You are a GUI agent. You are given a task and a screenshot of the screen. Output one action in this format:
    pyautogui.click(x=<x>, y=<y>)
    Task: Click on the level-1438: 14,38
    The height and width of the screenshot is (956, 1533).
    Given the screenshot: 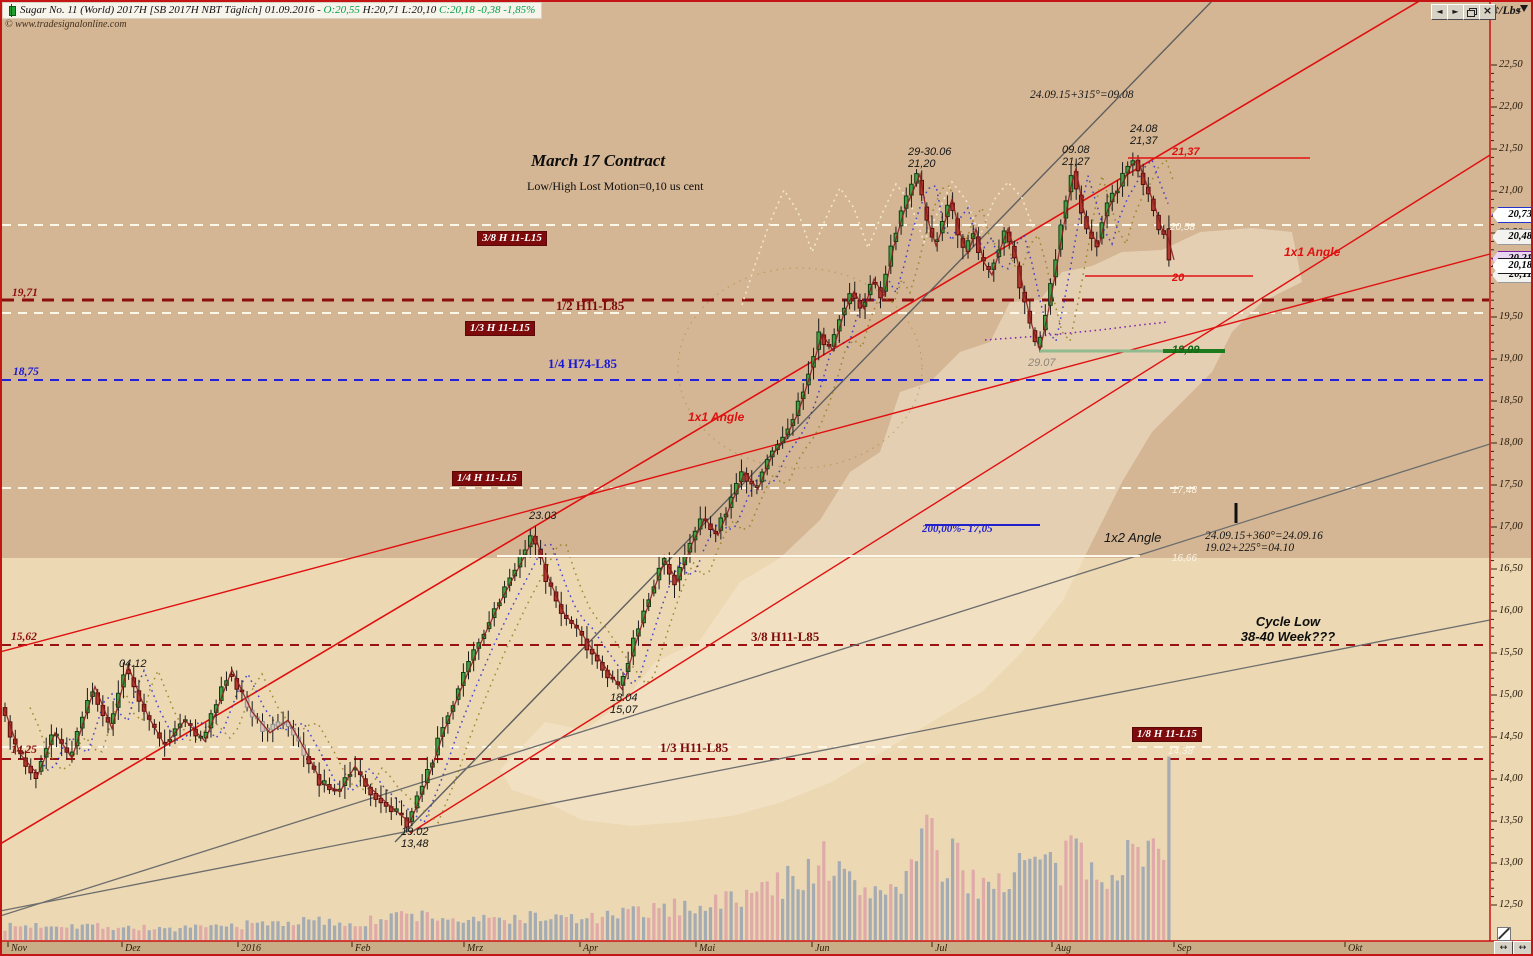 What is the action you would take?
    pyautogui.click(x=1181, y=751)
    